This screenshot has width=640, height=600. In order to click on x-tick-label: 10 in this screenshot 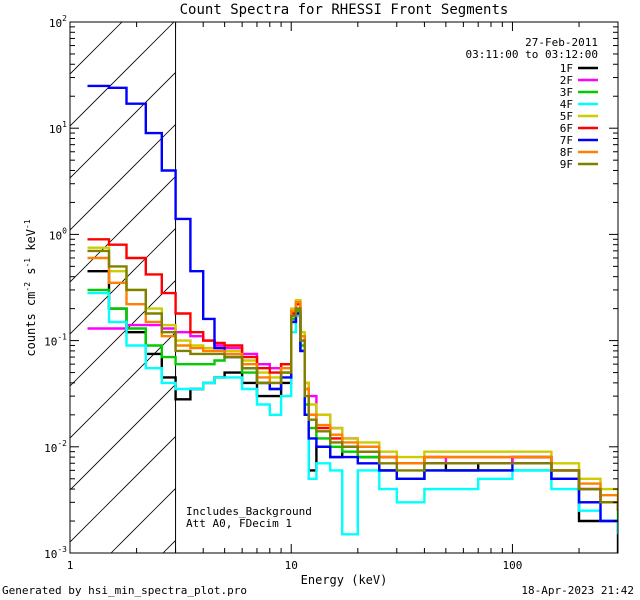, I will do `click(291, 565)`.